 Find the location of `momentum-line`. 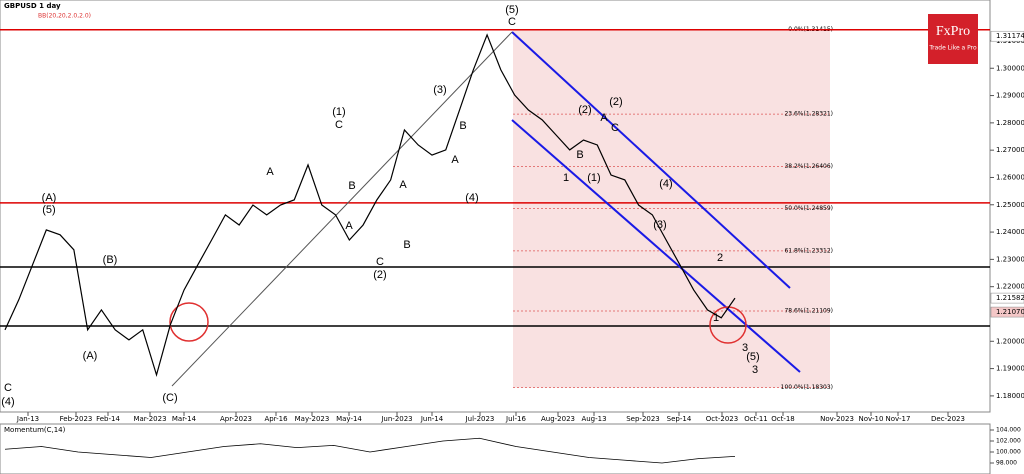

momentum-line is located at coordinates (370, 450).